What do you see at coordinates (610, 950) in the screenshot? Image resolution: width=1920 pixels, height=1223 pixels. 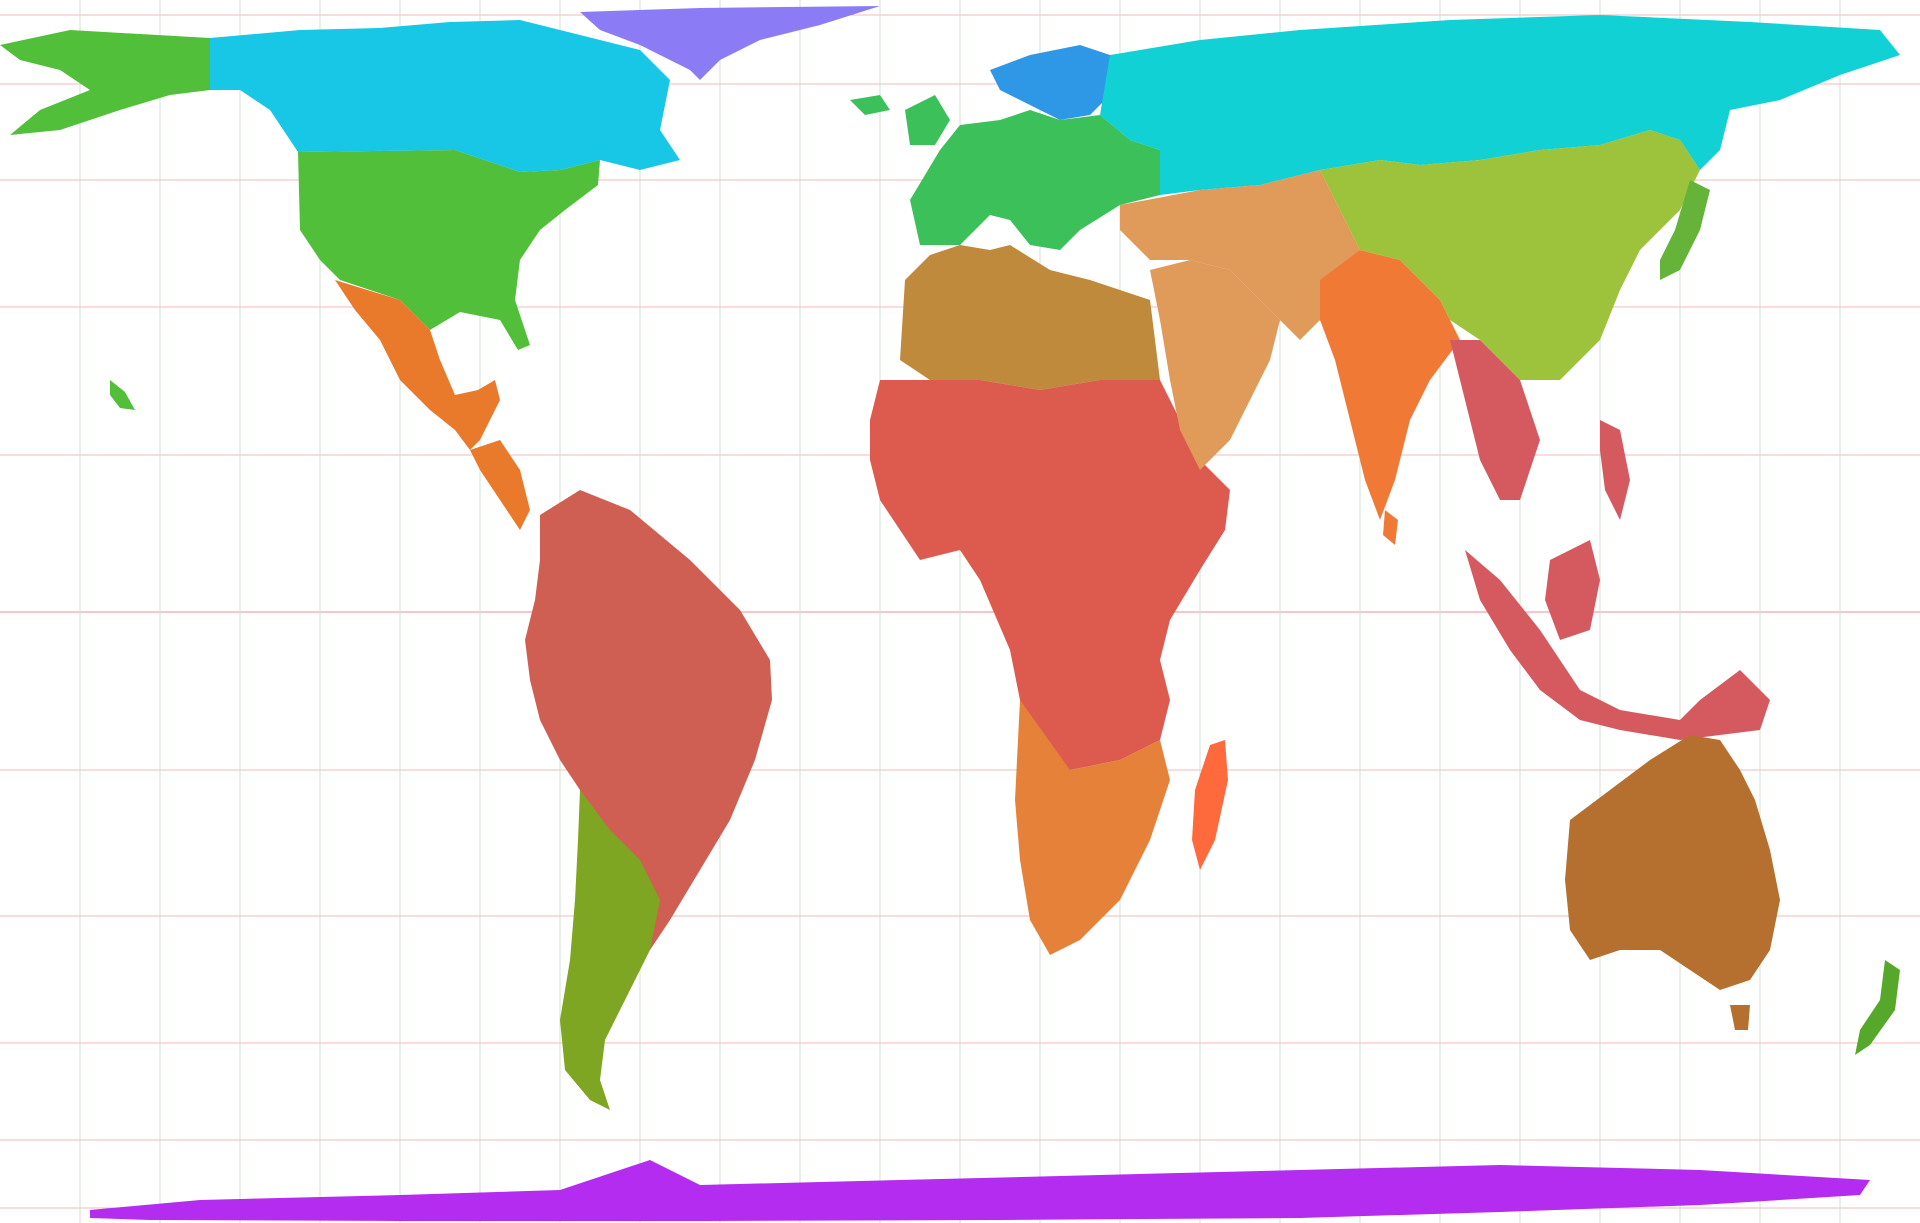 I see `region-south-america-south` at bounding box center [610, 950].